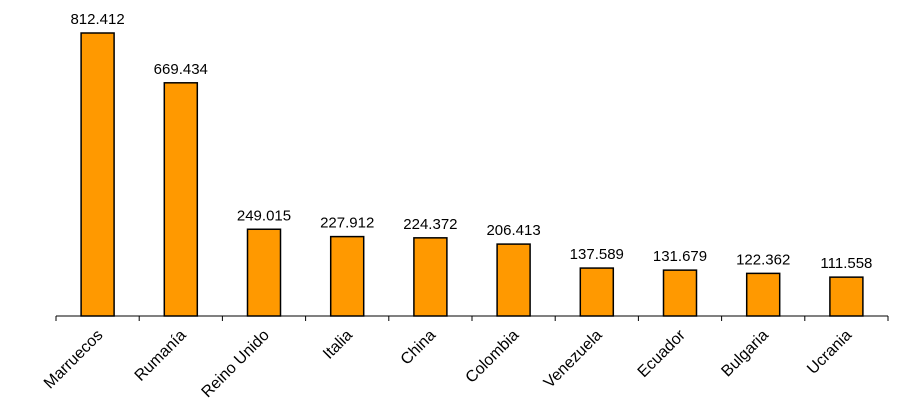 The image size is (915, 413). I want to click on bar-venezuela, so click(597, 292).